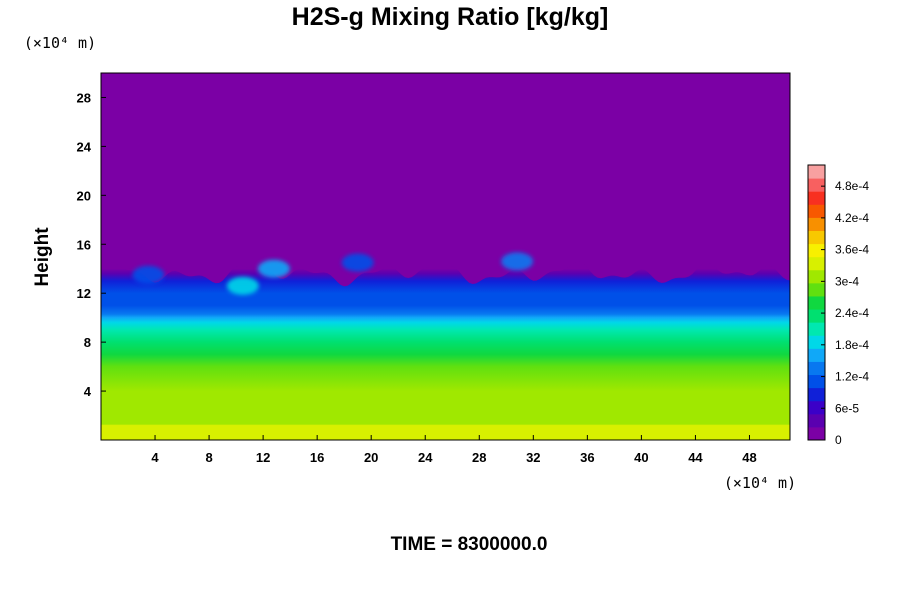 The width and height of the screenshot is (900, 600). Describe the element at coordinates (208, 457) in the screenshot. I see `x-tick-label: 8` at that location.